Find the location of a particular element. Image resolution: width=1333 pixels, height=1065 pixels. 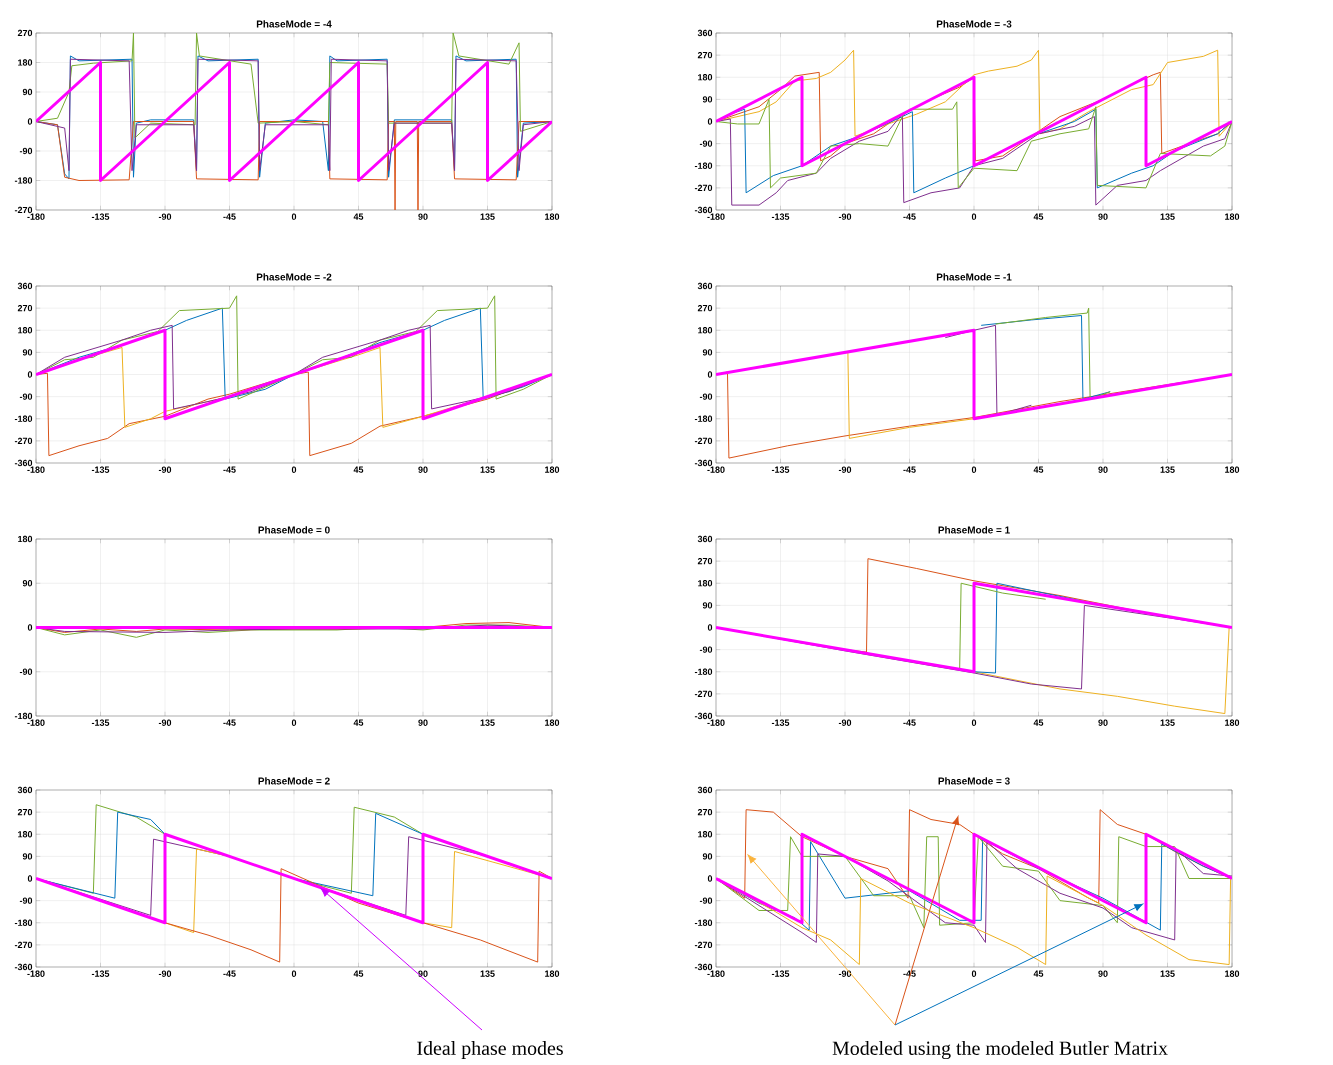

chart-title: PhaseMode = 0 is located at coordinates (294, 530).